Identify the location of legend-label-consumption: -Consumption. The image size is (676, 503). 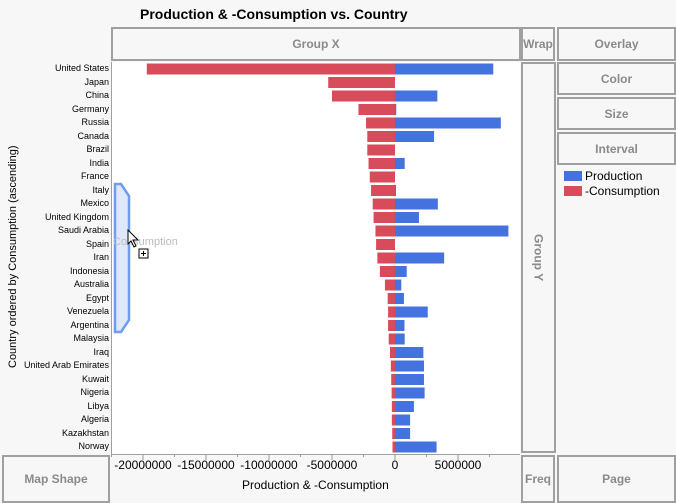
(622, 190).